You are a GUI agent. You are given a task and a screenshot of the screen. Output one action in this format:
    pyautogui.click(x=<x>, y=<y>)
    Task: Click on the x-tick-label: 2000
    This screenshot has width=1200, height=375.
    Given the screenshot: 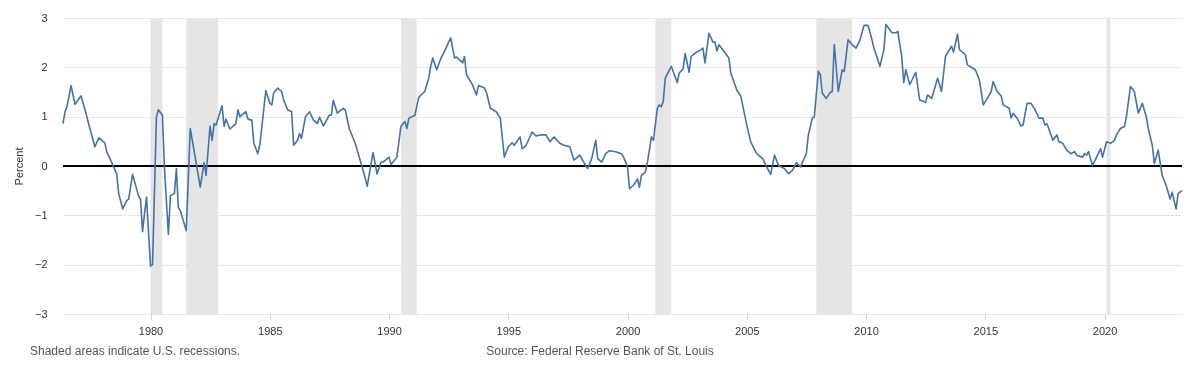 What is the action you would take?
    pyautogui.click(x=628, y=330)
    